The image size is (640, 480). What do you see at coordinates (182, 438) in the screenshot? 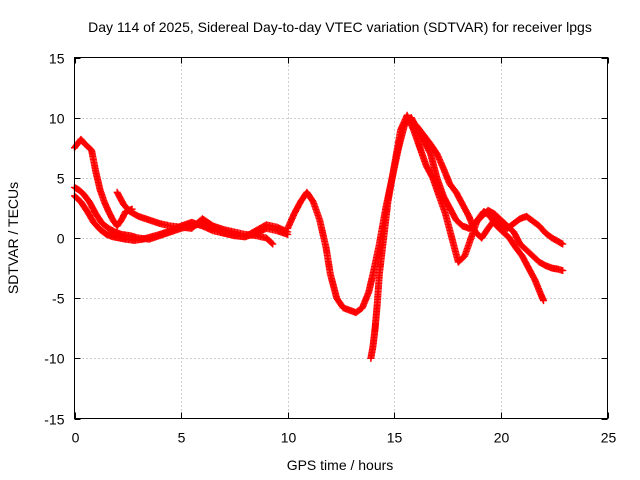
I see `x-tick-label: 5` at bounding box center [182, 438].